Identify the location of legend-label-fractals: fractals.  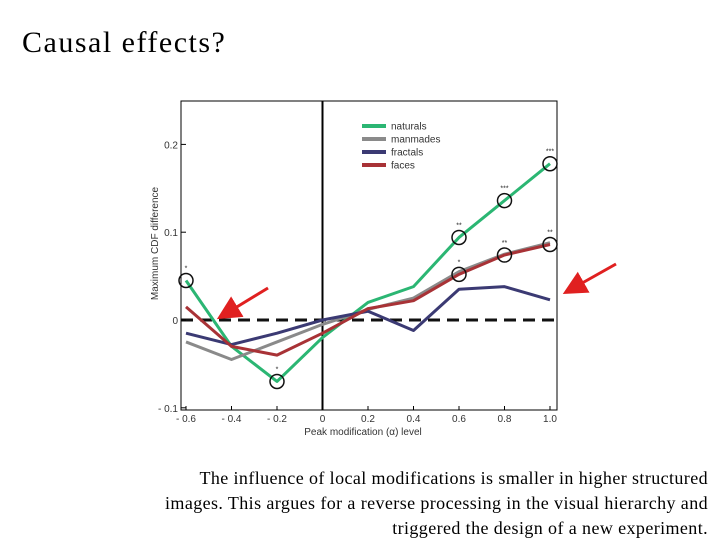
(407, 153).